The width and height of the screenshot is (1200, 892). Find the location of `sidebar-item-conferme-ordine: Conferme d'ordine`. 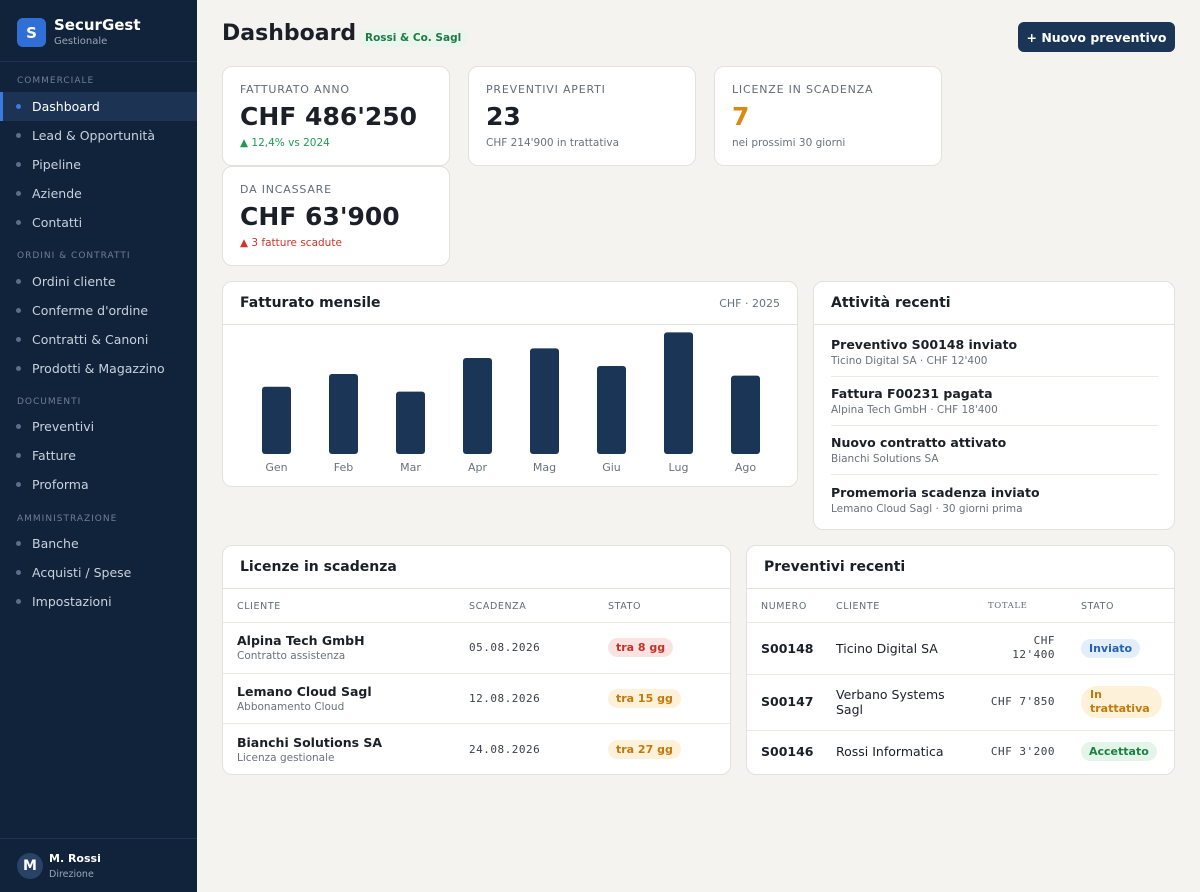

sidebar-item-conferme-ordine: Conferme d'ordine is located at coordinates (98, 310).